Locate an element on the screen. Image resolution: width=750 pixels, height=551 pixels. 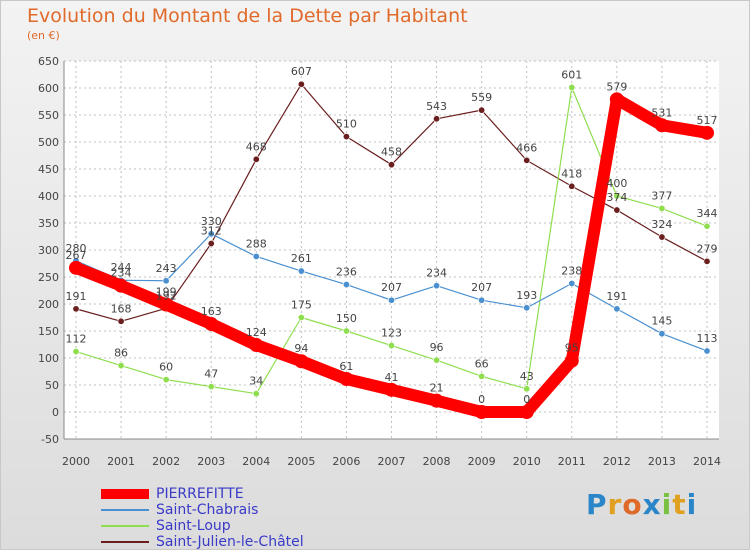
y-tick-label: 300 is located at coordinates (48, 250).